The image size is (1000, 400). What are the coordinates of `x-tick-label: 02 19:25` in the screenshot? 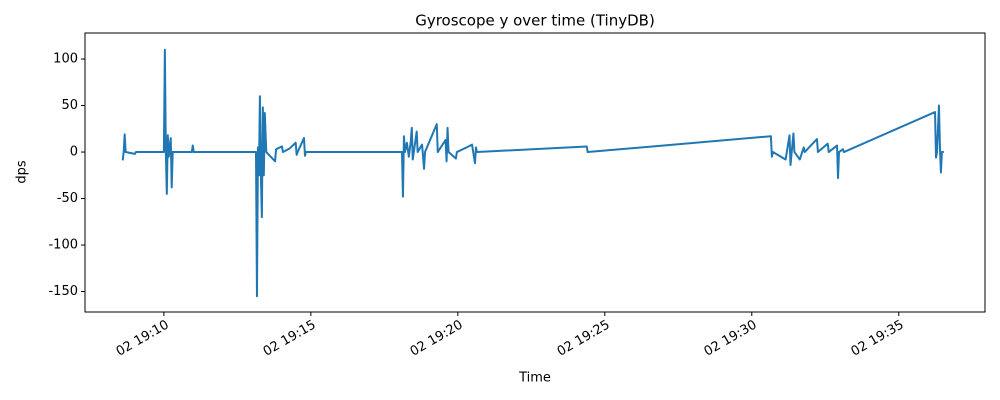 It's located at (584, 339).